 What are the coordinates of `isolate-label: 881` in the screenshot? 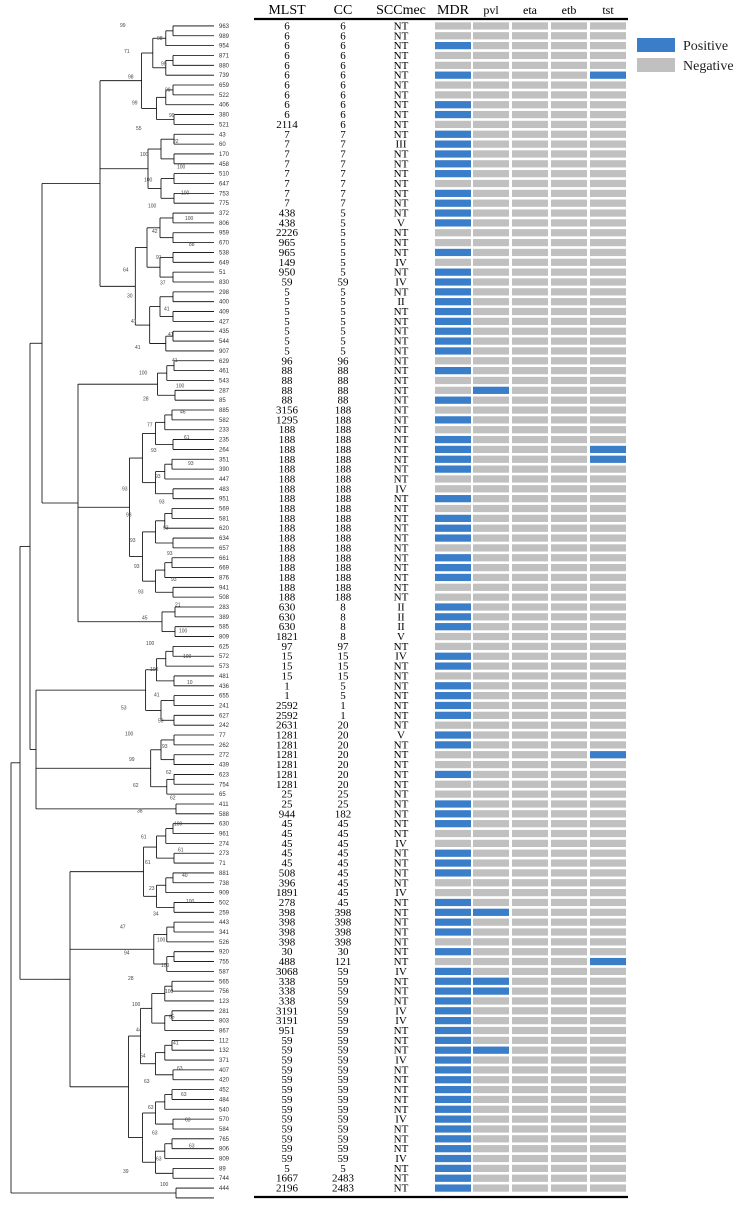 It's located at (224, 874).